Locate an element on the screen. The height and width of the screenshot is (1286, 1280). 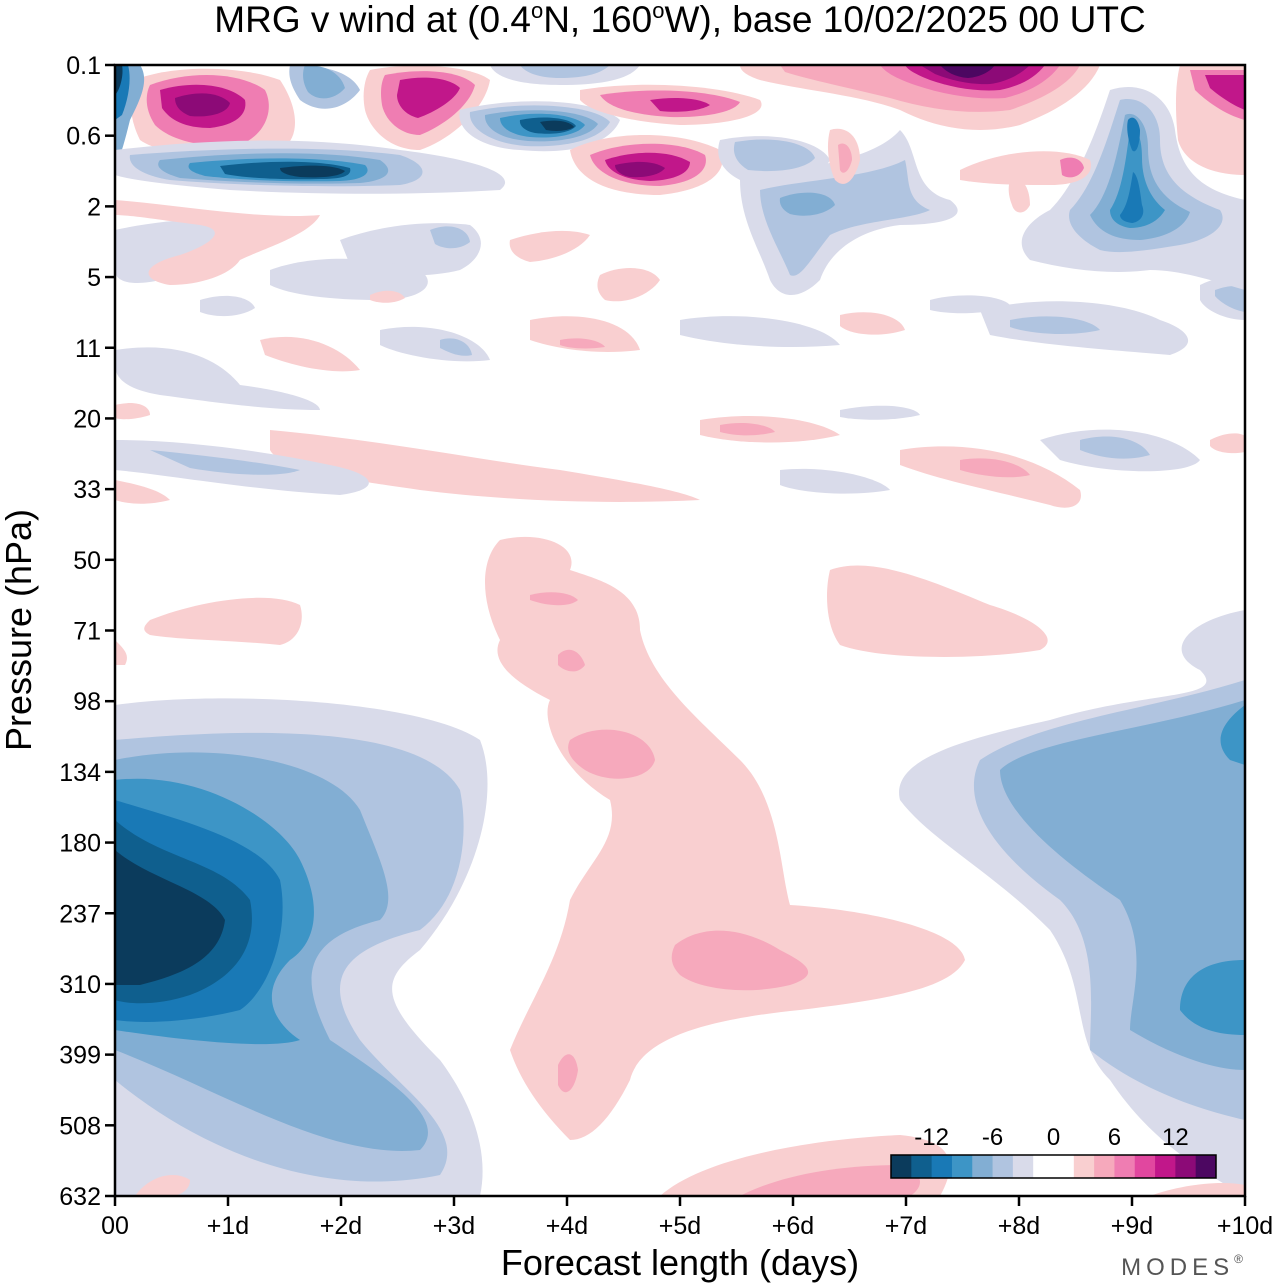
y-tick-label: 71 is located at coordinates (87, 632).